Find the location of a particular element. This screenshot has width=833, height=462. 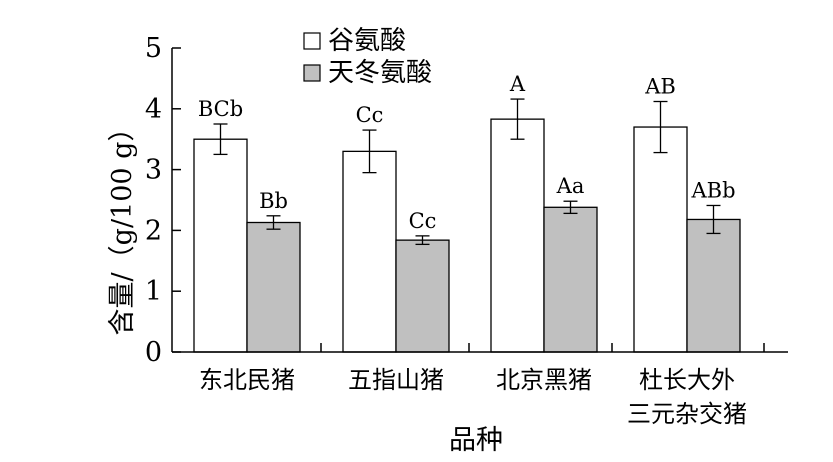

legend-label-0: 谷氨酸 is located at coordinates (367, 41).